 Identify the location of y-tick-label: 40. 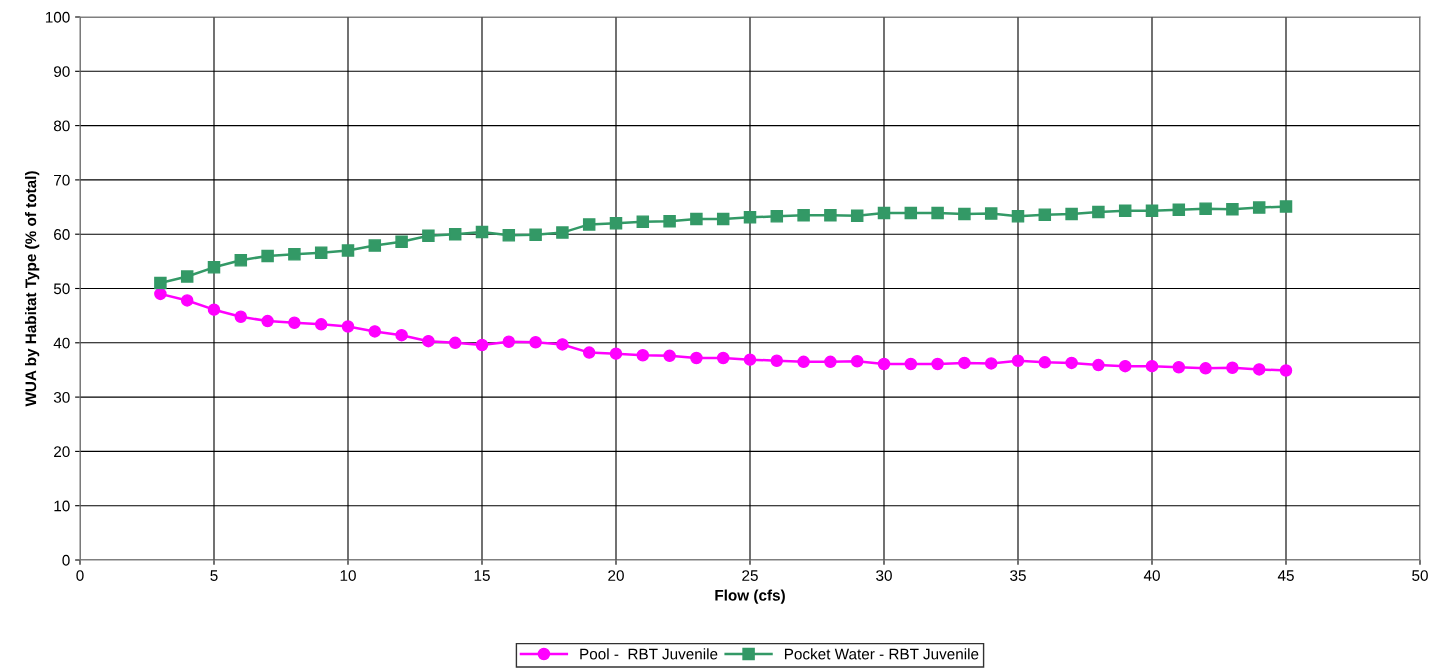
(61, 343).